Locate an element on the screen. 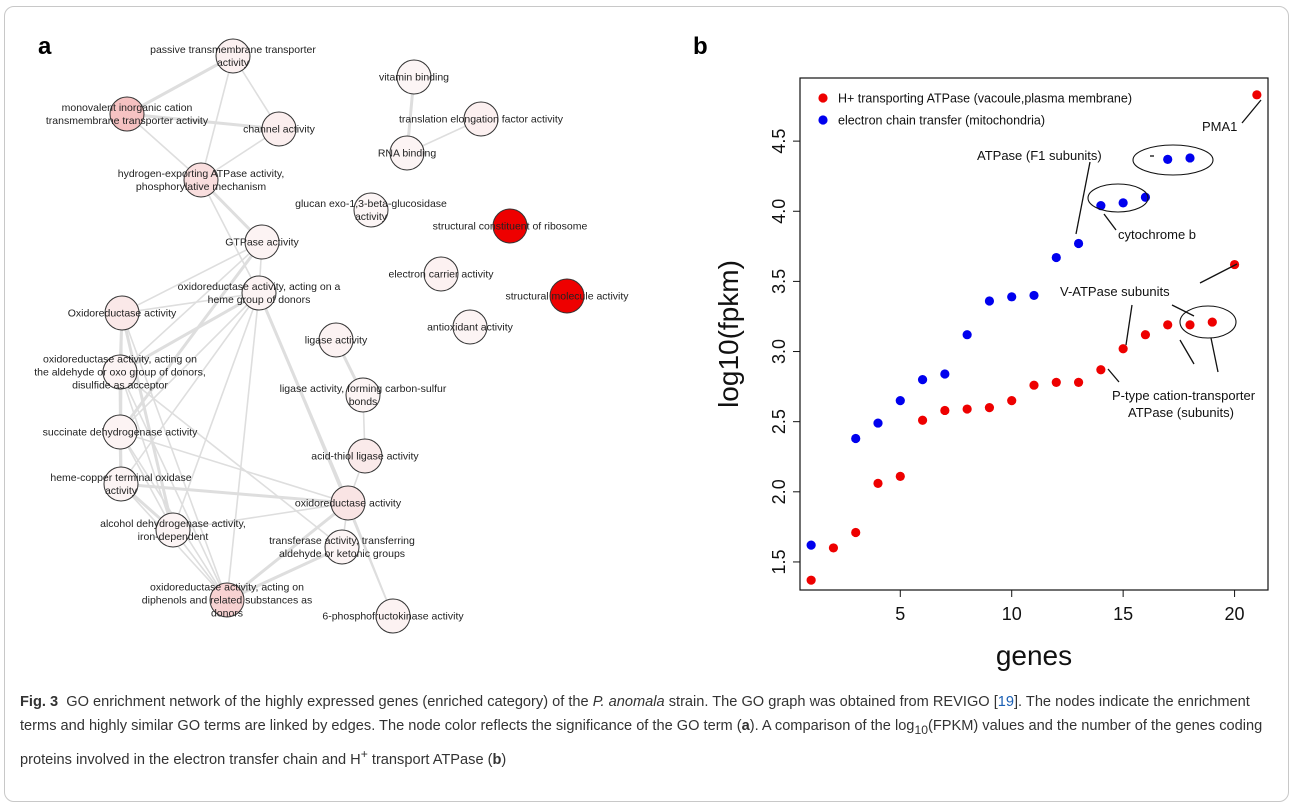  node-label-line: structural molecule activity is located at coordinates (567, 297).